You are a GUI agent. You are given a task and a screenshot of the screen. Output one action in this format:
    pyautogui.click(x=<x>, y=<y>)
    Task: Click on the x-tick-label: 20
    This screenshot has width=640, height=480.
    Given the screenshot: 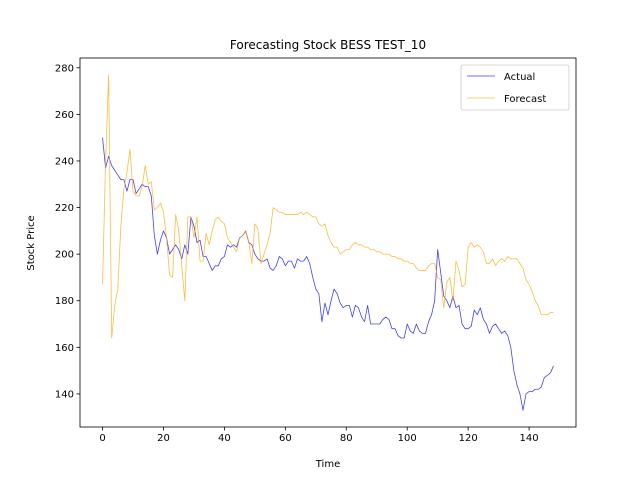 What is the action you would take?
    pyautogui.click(x=163, y=438)
    